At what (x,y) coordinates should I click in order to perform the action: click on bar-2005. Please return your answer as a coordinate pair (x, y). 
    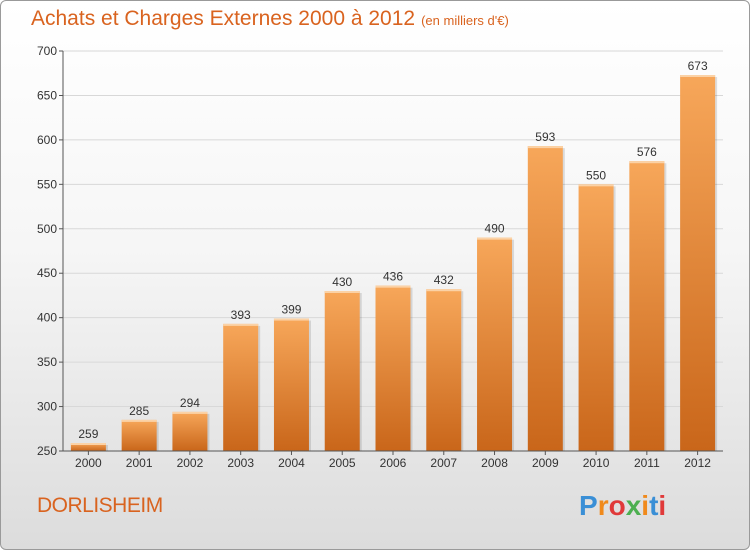
    Looking at the image, I should click on (342, 371).